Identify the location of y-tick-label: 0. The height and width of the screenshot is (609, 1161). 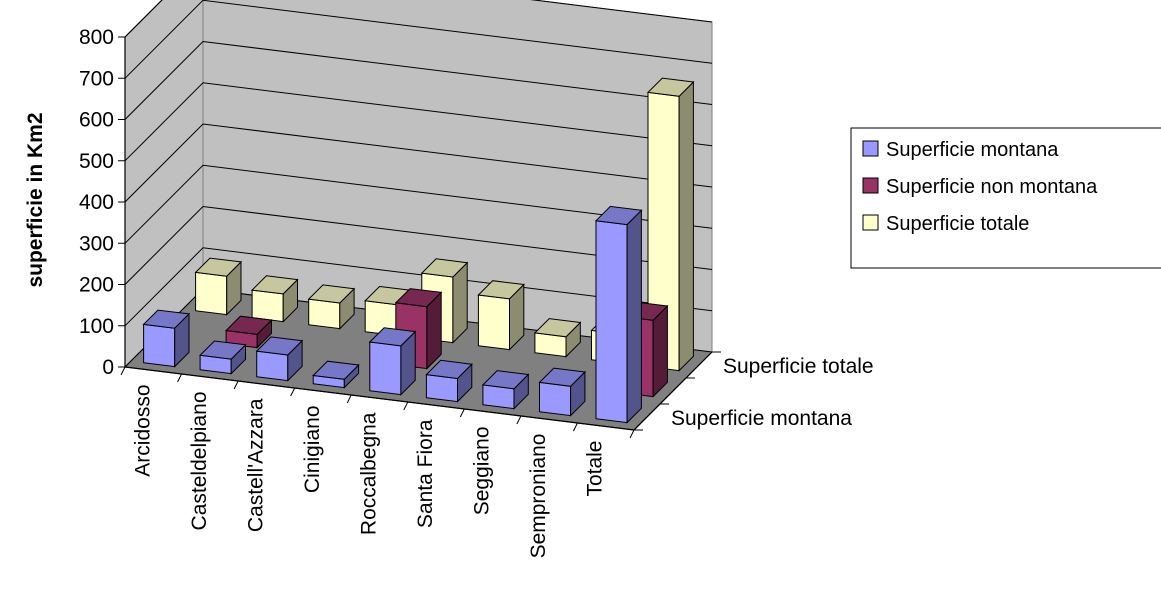
(108, 367).